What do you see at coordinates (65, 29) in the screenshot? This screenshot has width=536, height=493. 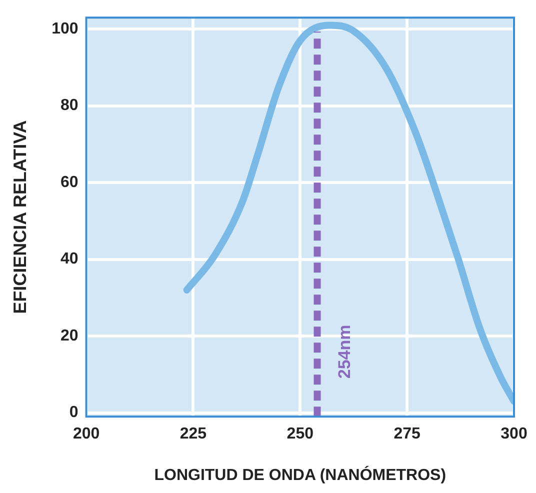 I see `y-tick-label: 100` at bounding box center [65, 29].